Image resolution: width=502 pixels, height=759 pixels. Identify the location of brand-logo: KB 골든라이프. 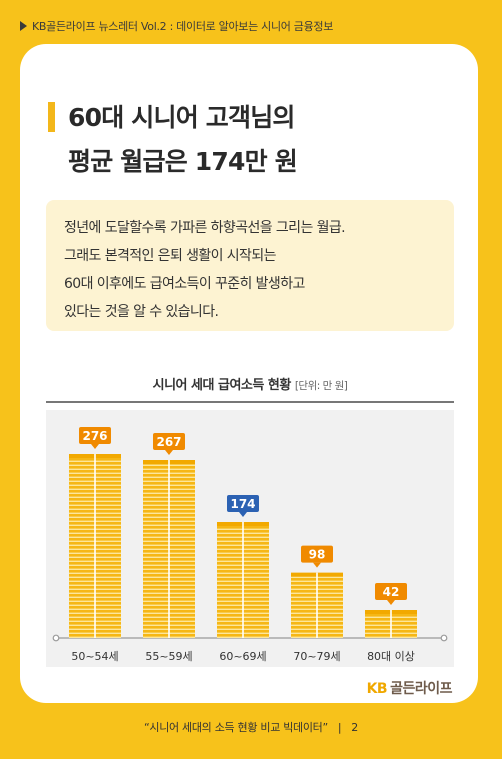
(409, 688).